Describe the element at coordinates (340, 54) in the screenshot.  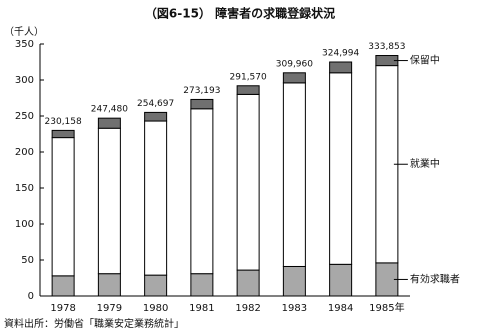
I see `total-label: 324,994` at that location.